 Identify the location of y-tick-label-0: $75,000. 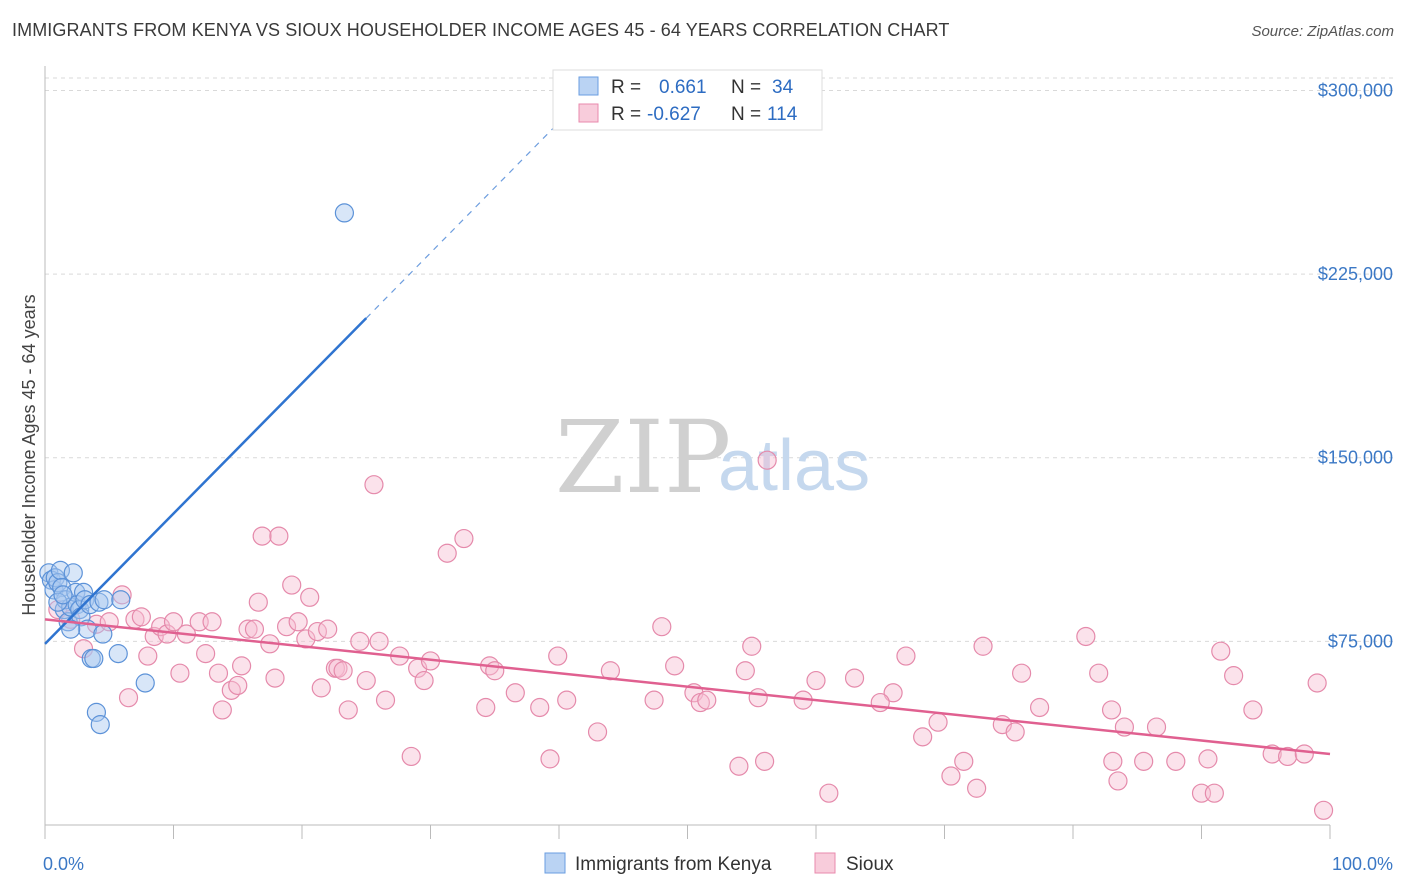
(1360, 641).